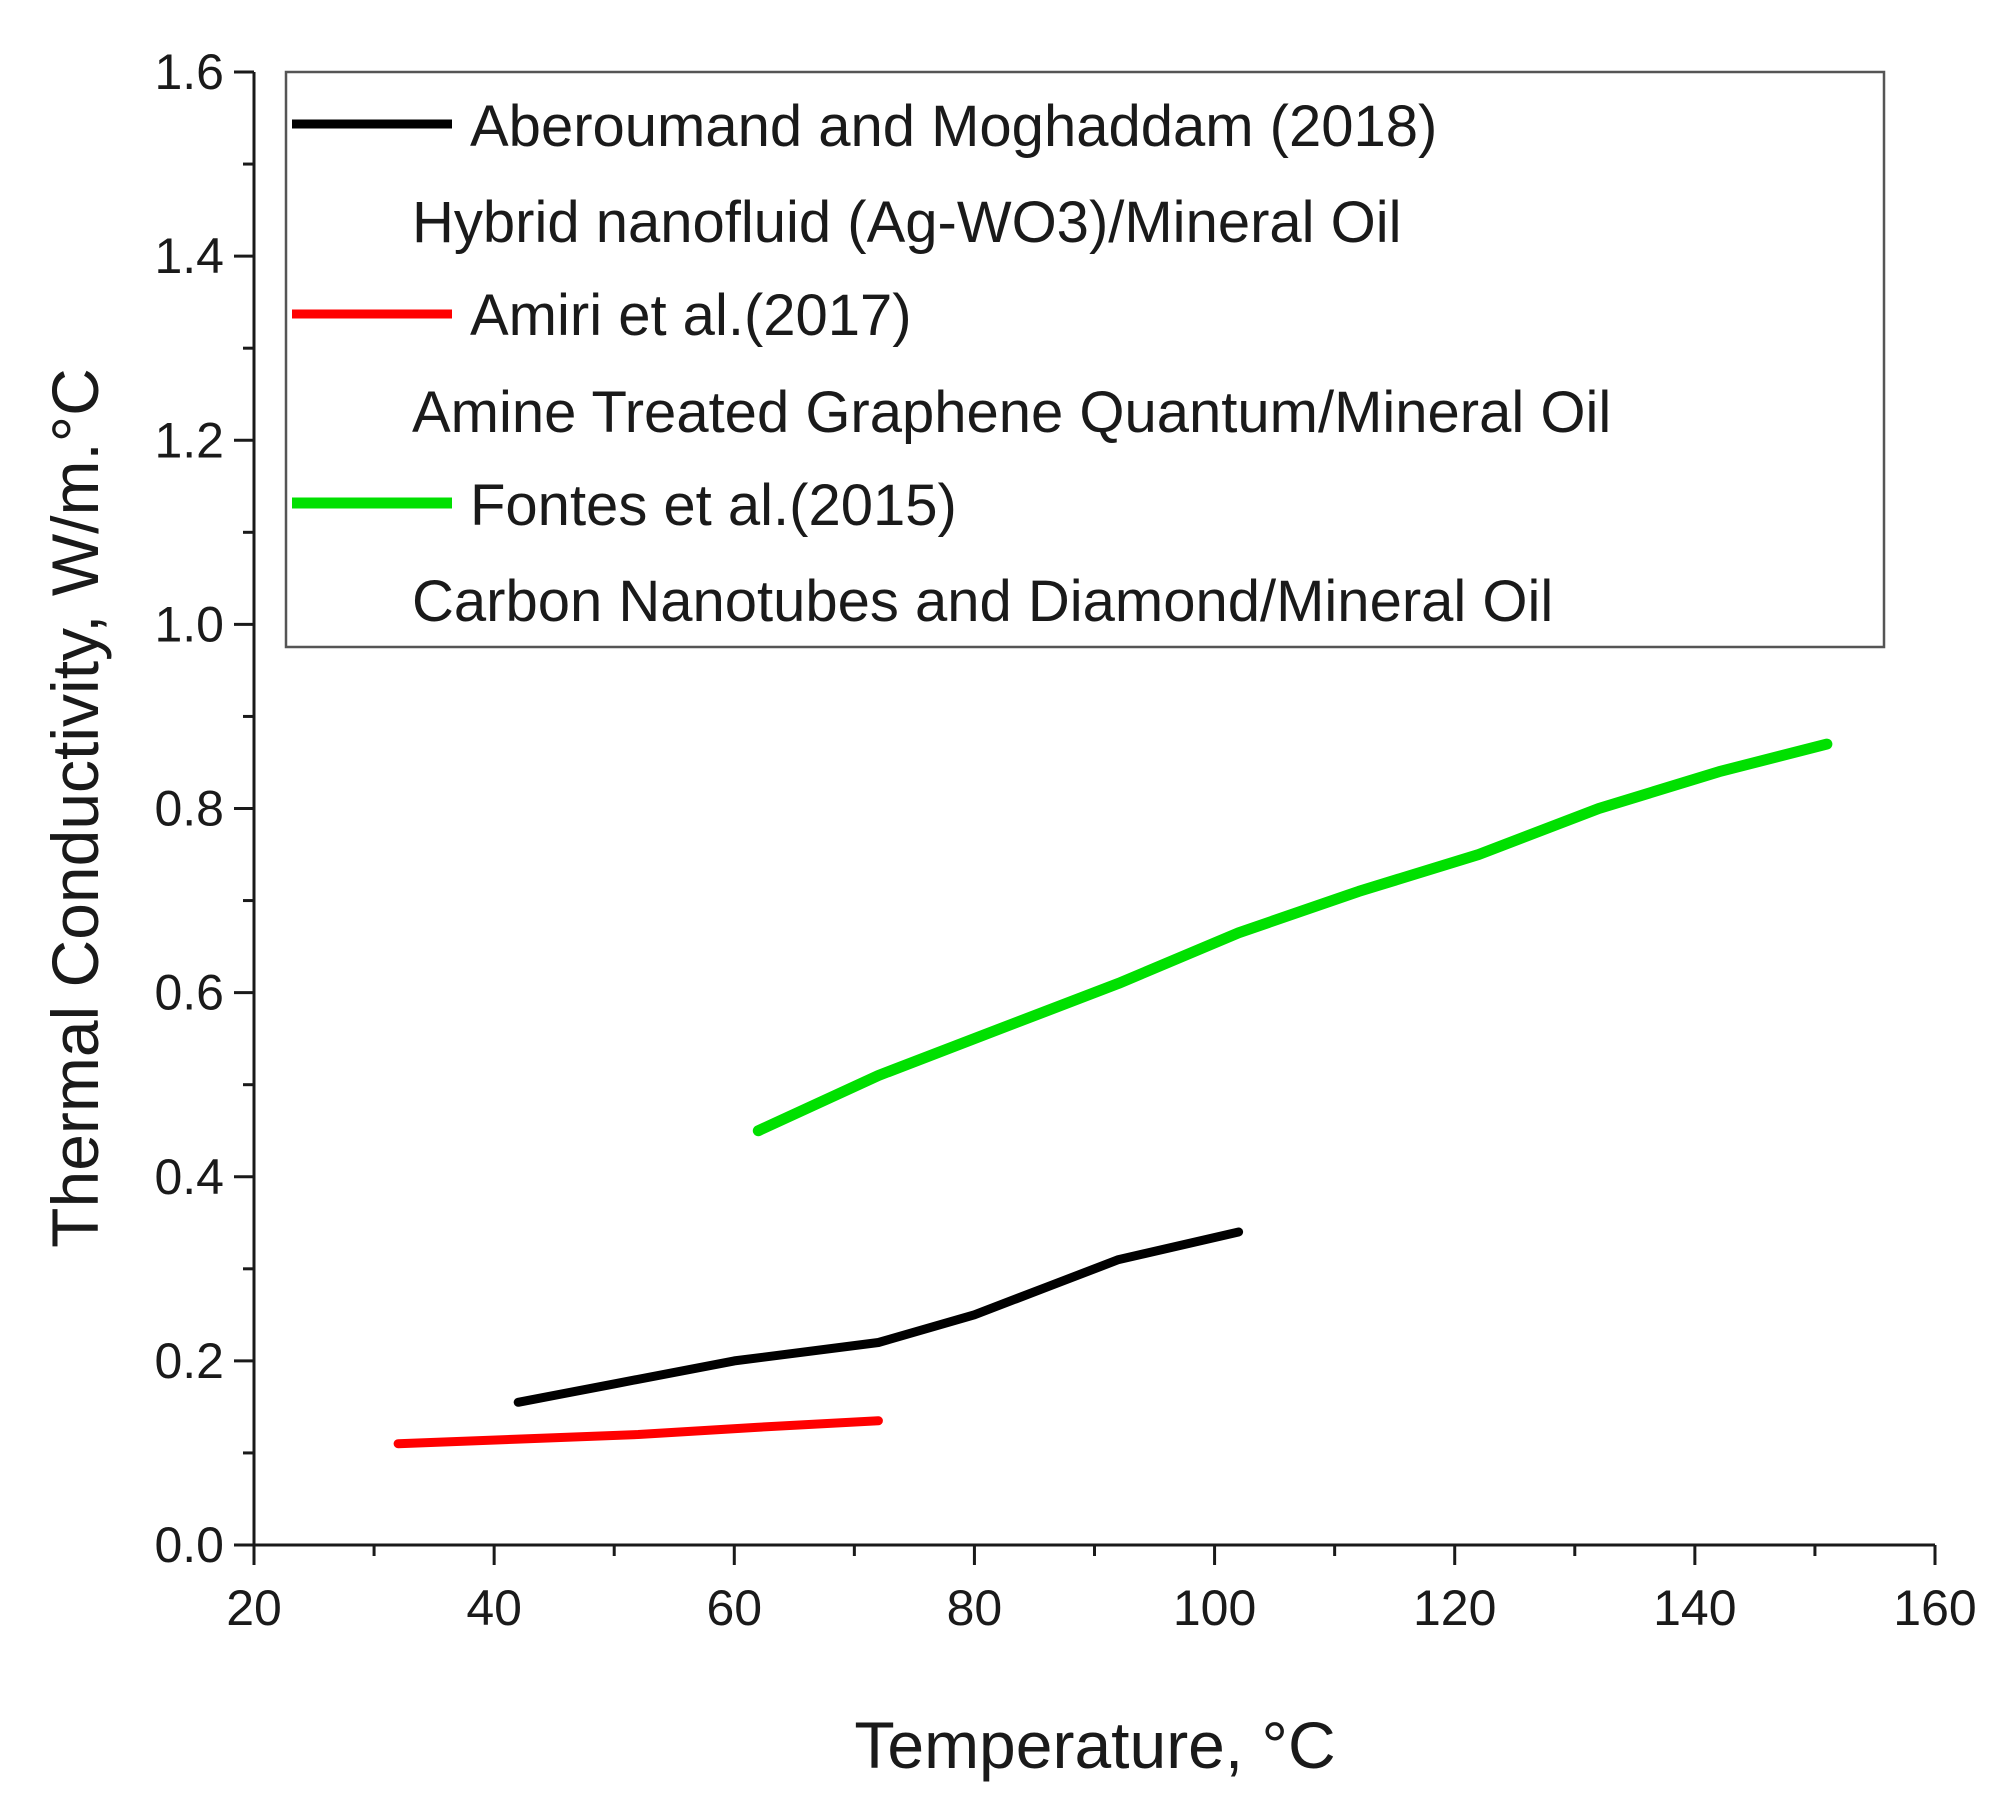 The image size is (2000, 1804). Describe the element at coordinates (189, 809) in the screenshot. I see `y-tick-label: 0.8` at that location.